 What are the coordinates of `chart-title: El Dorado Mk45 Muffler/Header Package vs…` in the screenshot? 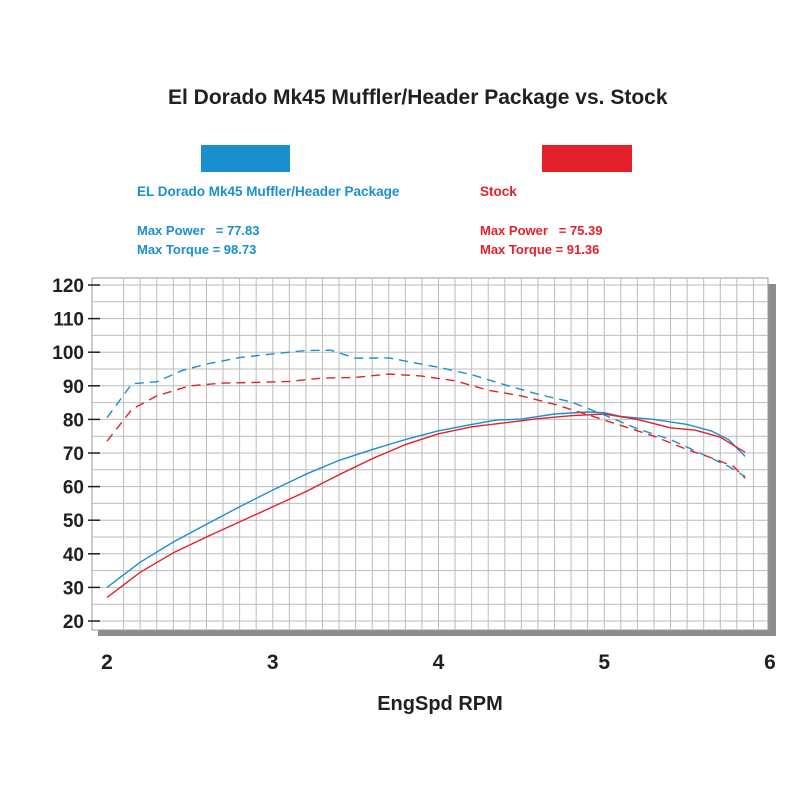 It's located at (418, 97).